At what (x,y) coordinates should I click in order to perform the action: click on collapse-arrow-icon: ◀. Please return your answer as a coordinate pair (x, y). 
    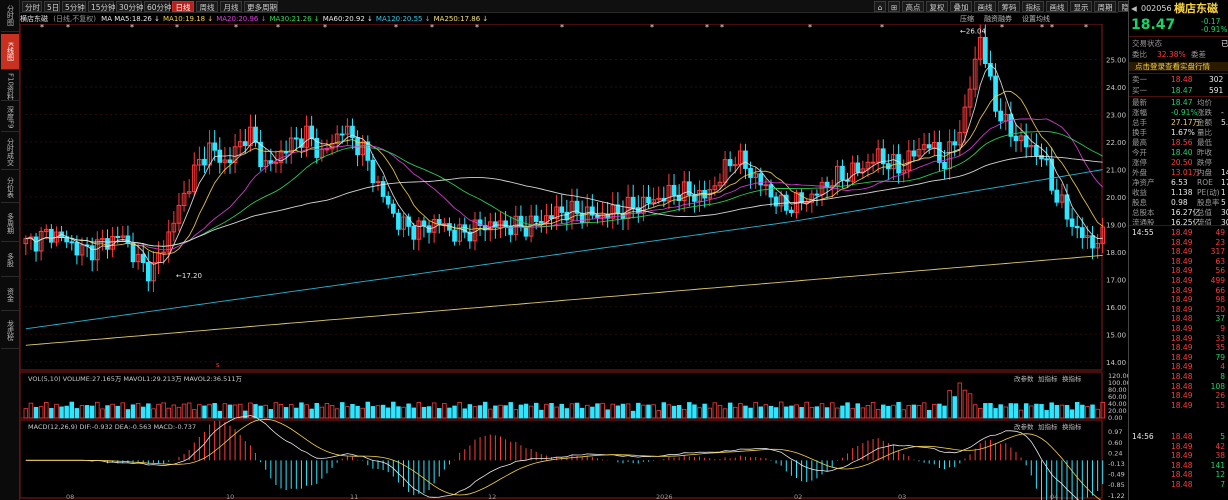
    Looking at the image, I should click on (1134, 8).